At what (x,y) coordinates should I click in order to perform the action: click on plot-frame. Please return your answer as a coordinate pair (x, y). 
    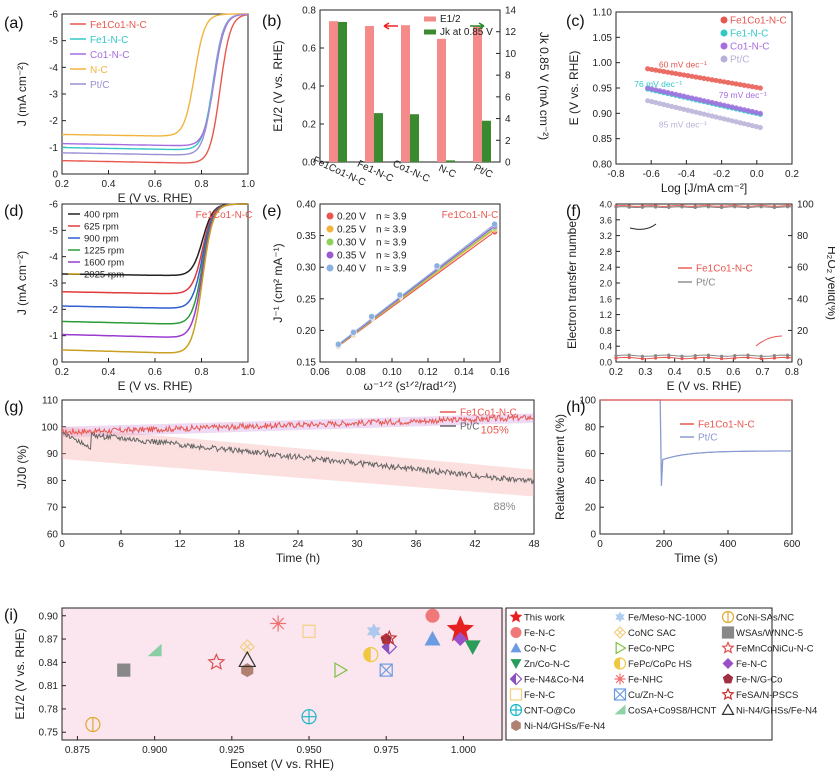
    Looking at the image, I should click on (282, 674).